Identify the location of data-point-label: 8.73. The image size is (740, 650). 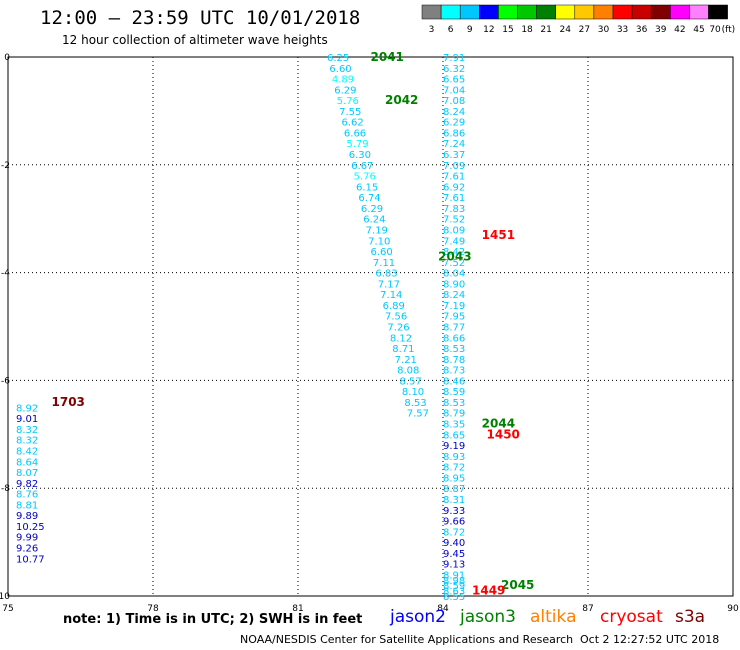
(454, 371).